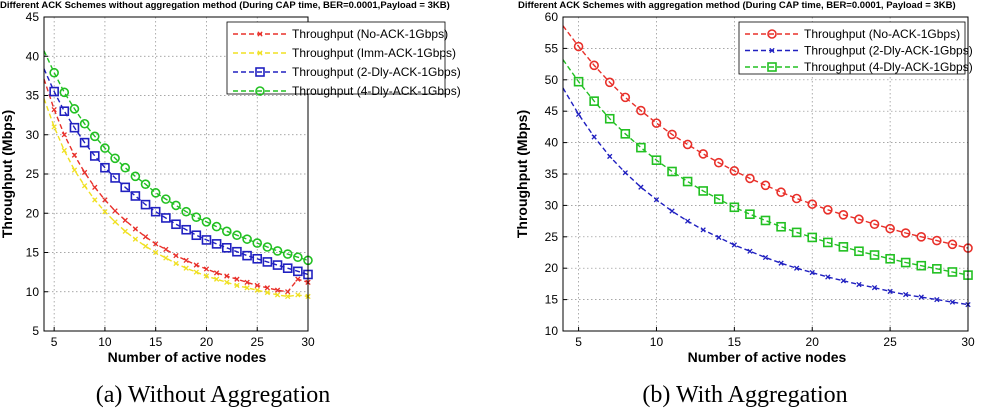 The image size is (1000, 413). Describe the element at coordinates (744, 395) in the screenshot. I see `chart-b-caption: (b) With Aggregation` at that location.